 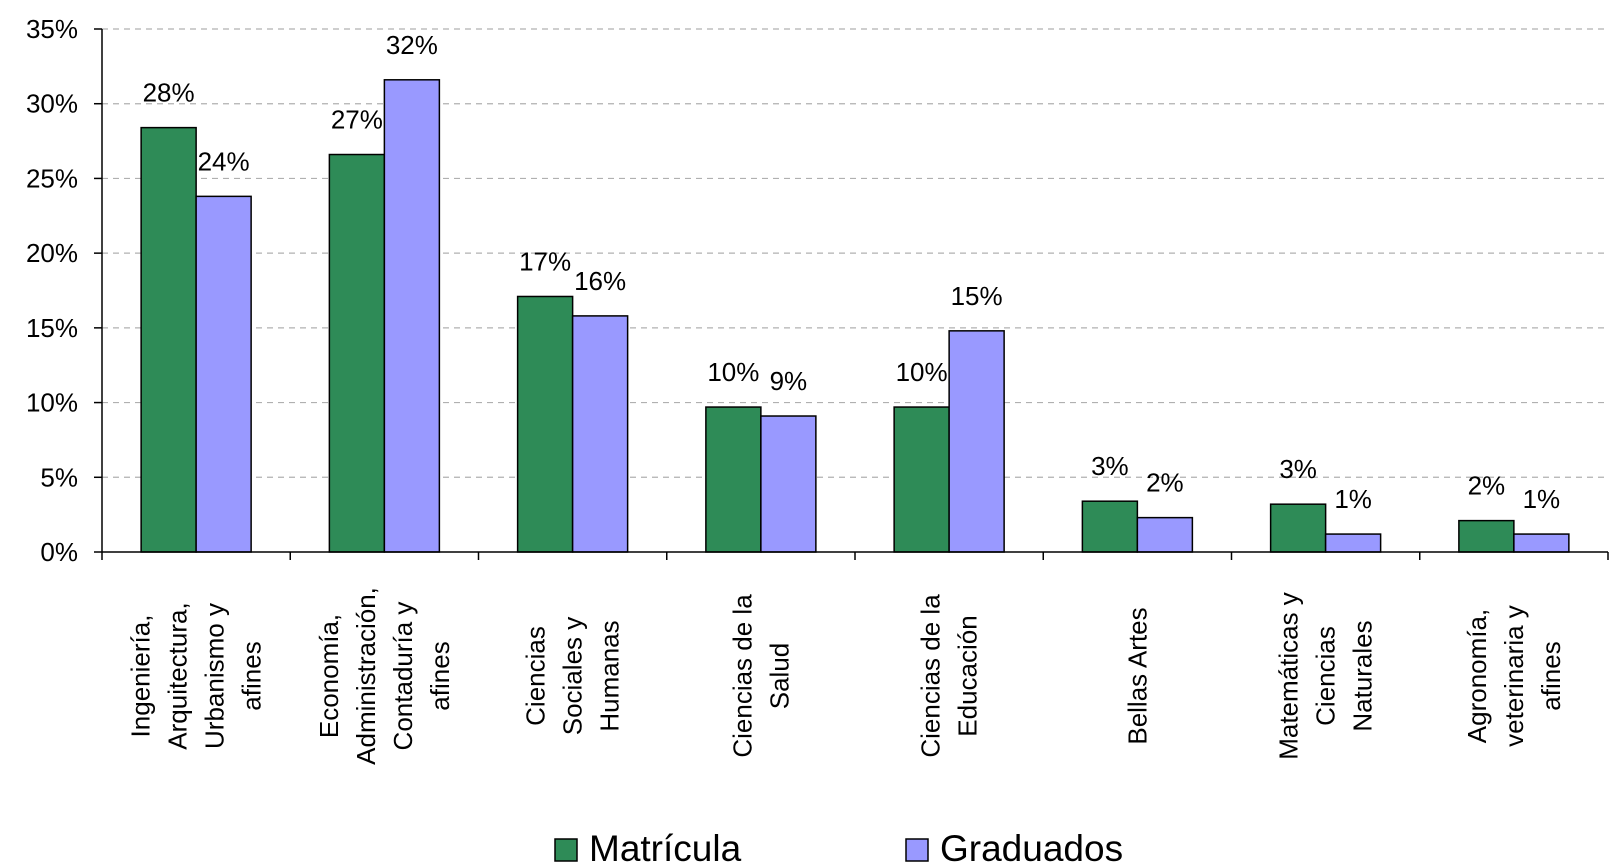 What do you see at coordinates (665, 848) in the screenshot?
I see `legend-label-matricula: Matrícula` at bounding box center [665, 848].